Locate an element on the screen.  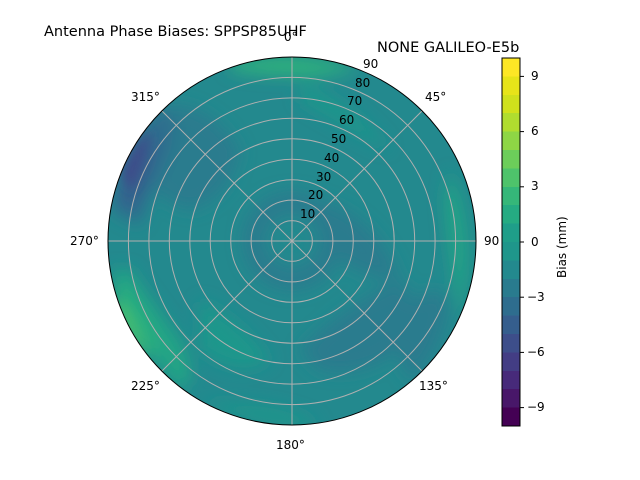
angle-label-180: 180° is located at coordinates (290, 445).